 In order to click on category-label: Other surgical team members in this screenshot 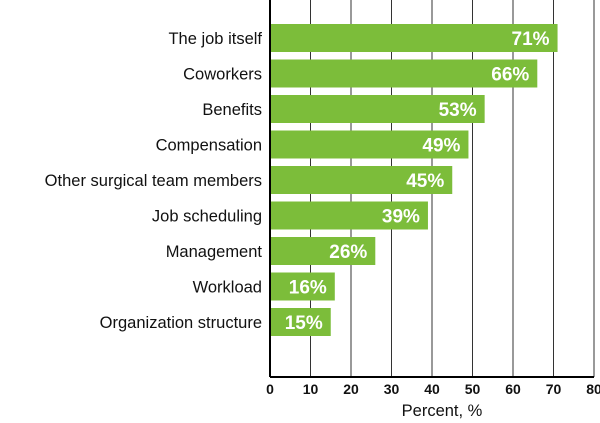, I will do `click(153, 181)`.